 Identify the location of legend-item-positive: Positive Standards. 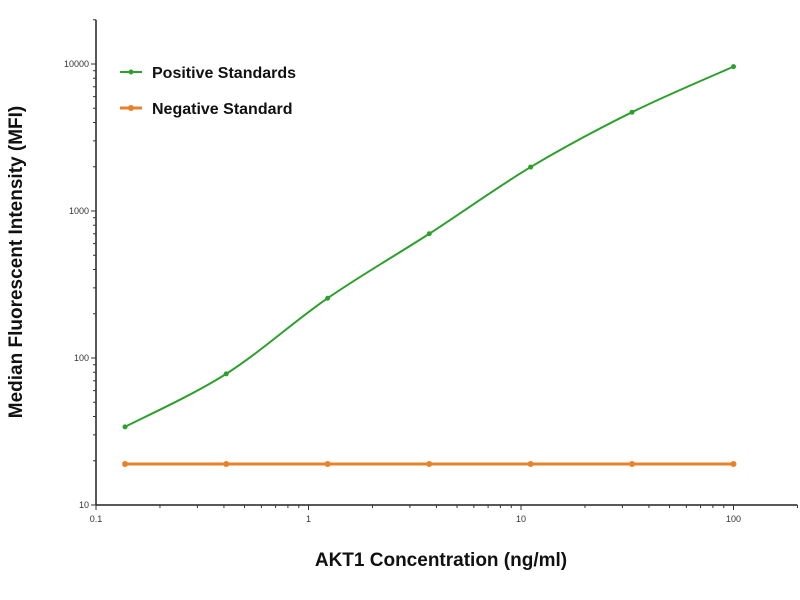
(208, 73).